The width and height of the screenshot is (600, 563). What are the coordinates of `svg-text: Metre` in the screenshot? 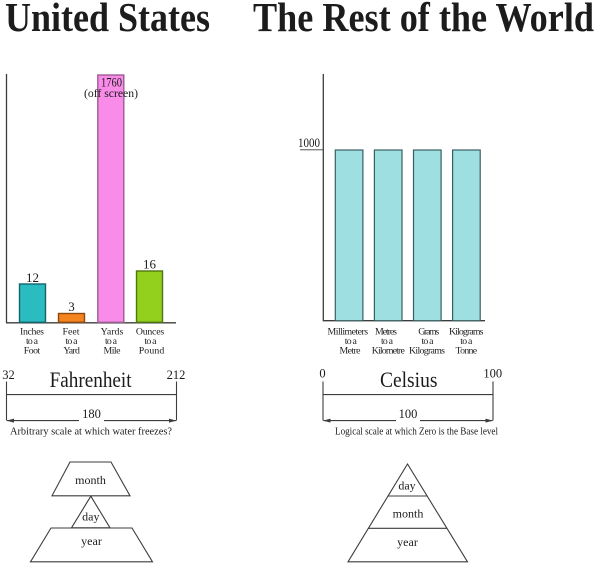 It's located at (351, 350).